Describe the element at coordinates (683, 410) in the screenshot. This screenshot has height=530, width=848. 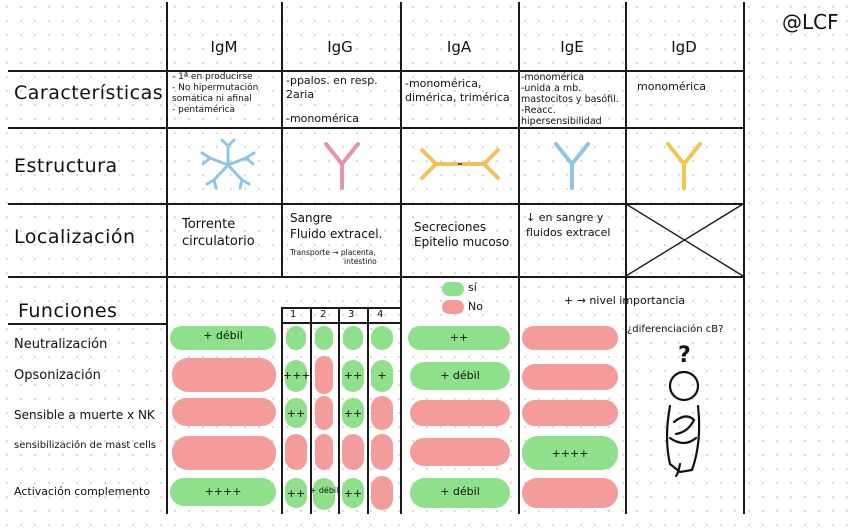
I see `thinking-person-doodle: ?` at that location.